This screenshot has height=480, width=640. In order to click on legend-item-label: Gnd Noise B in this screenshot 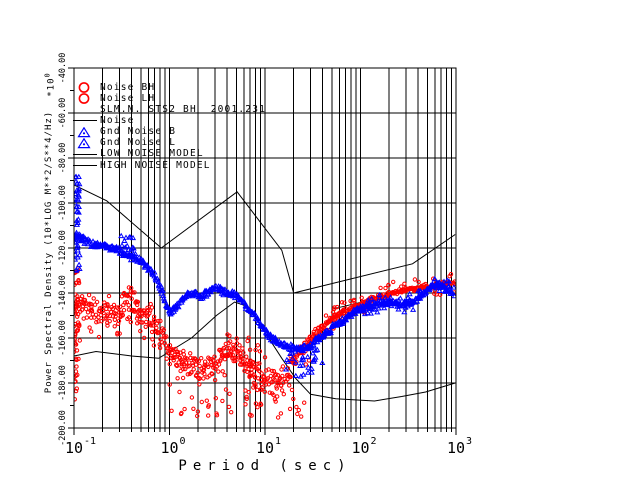, I will do `click(138, 132)`.